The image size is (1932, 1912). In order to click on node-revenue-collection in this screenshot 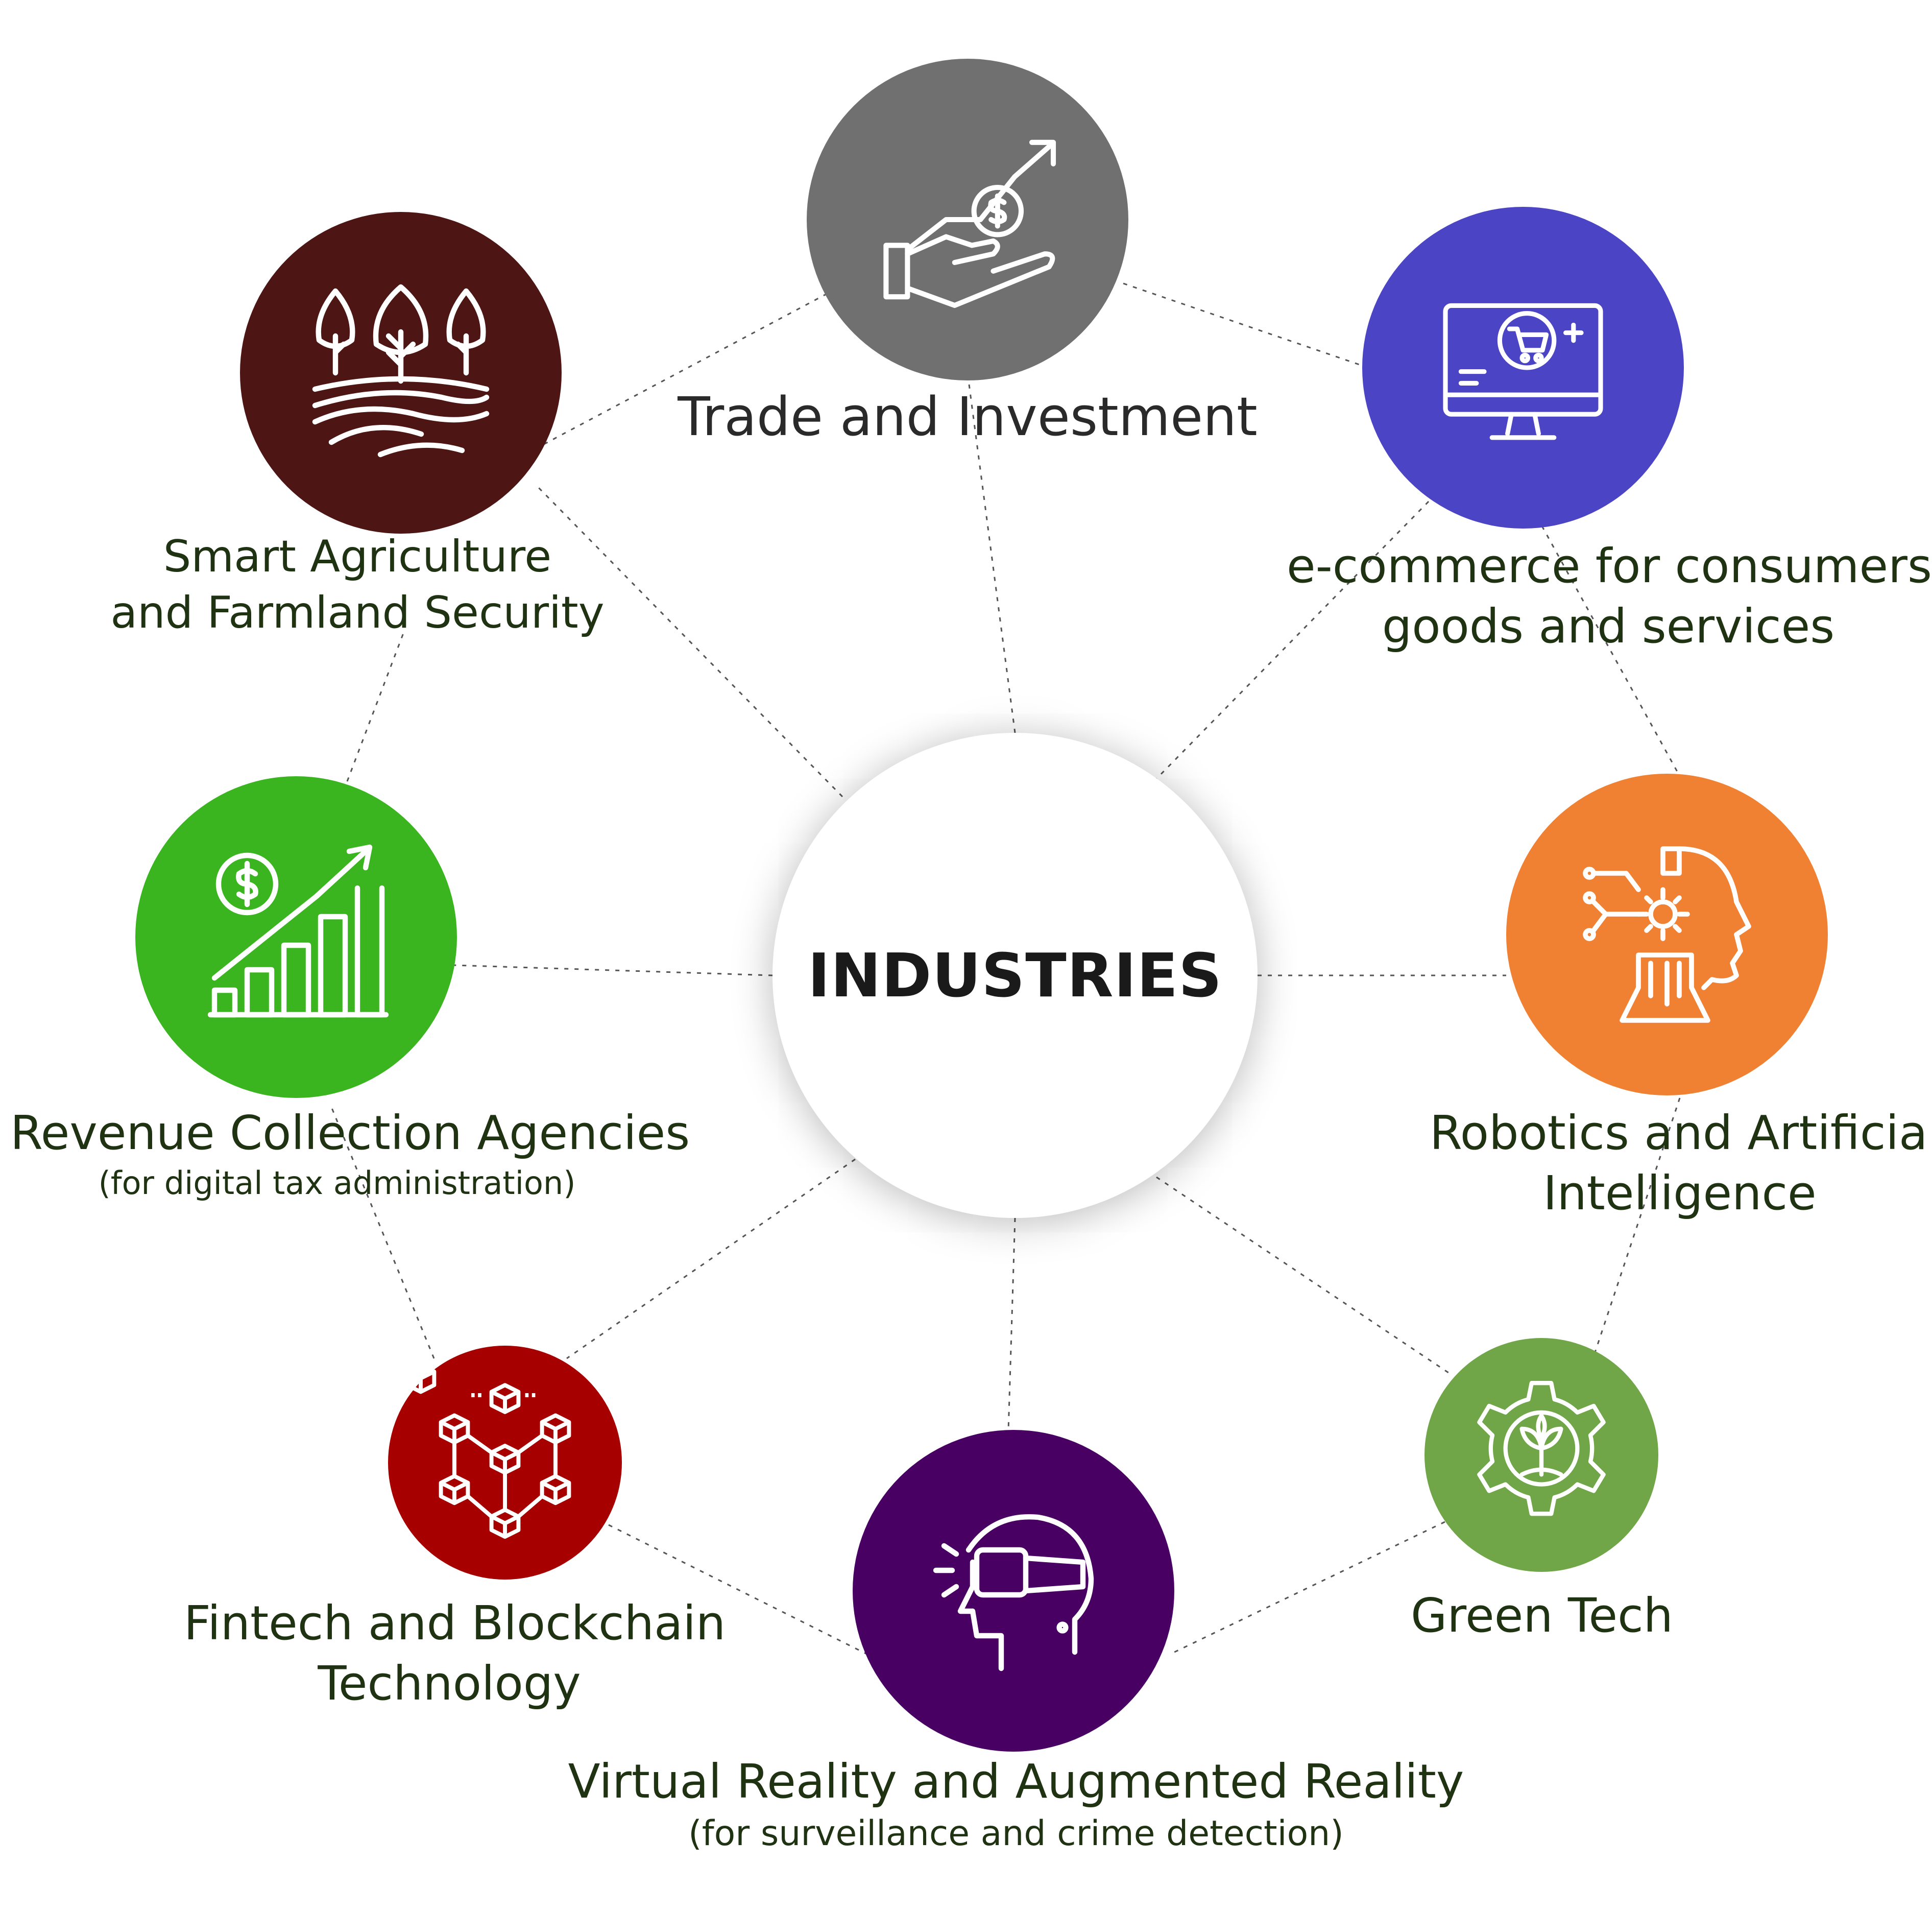, I will do `click(296, 937)`.